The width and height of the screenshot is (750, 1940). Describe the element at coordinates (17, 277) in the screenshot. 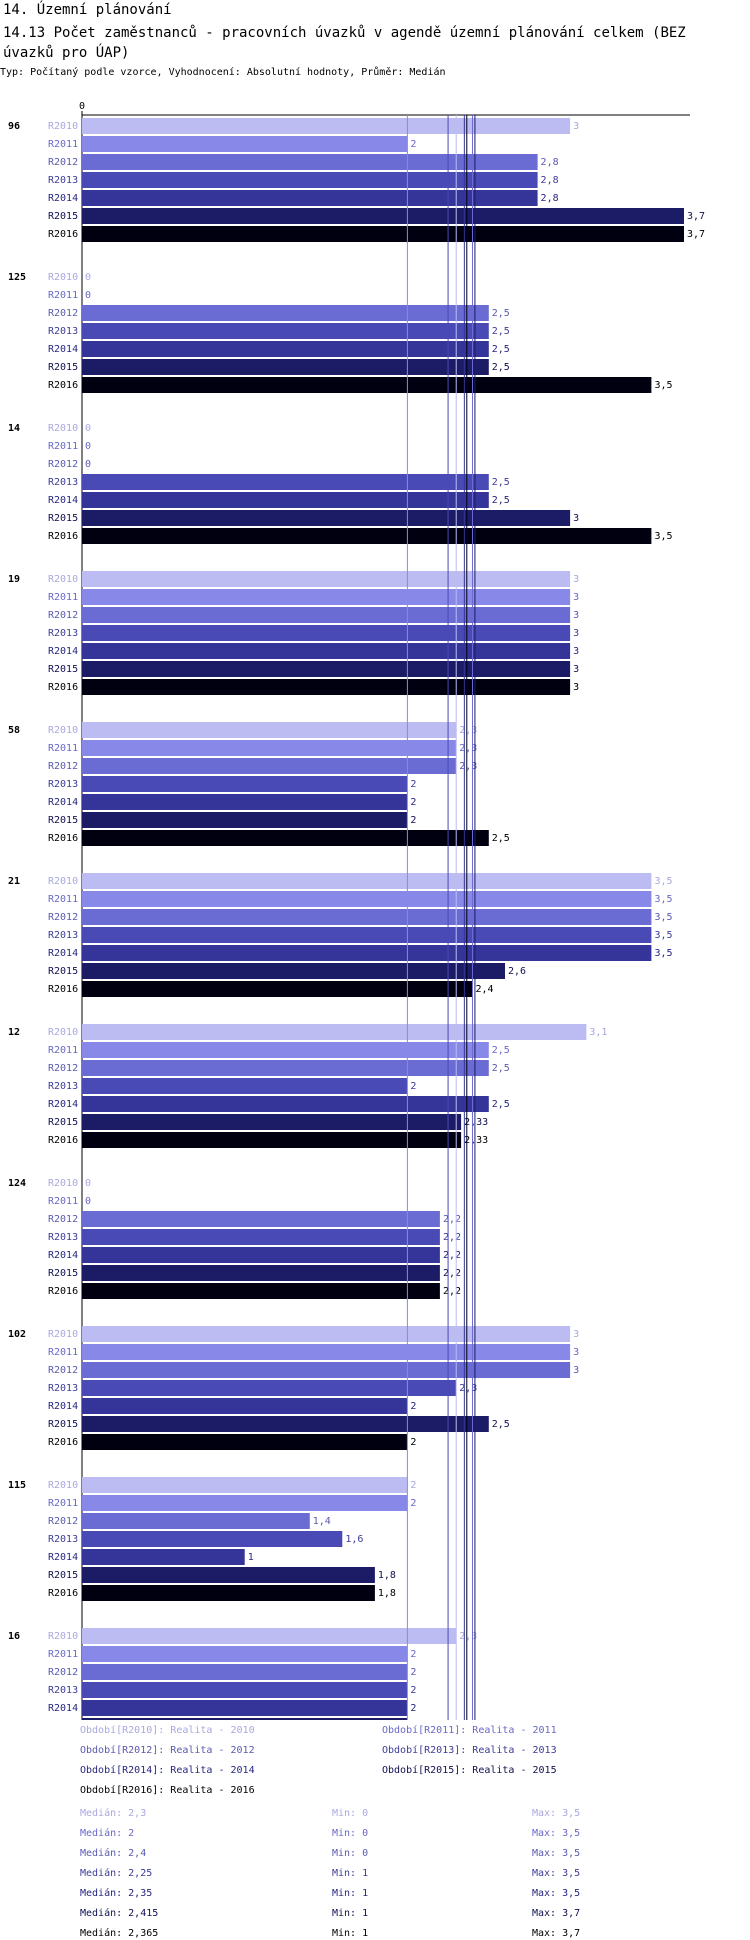

I see `group-label: 125` at that location.